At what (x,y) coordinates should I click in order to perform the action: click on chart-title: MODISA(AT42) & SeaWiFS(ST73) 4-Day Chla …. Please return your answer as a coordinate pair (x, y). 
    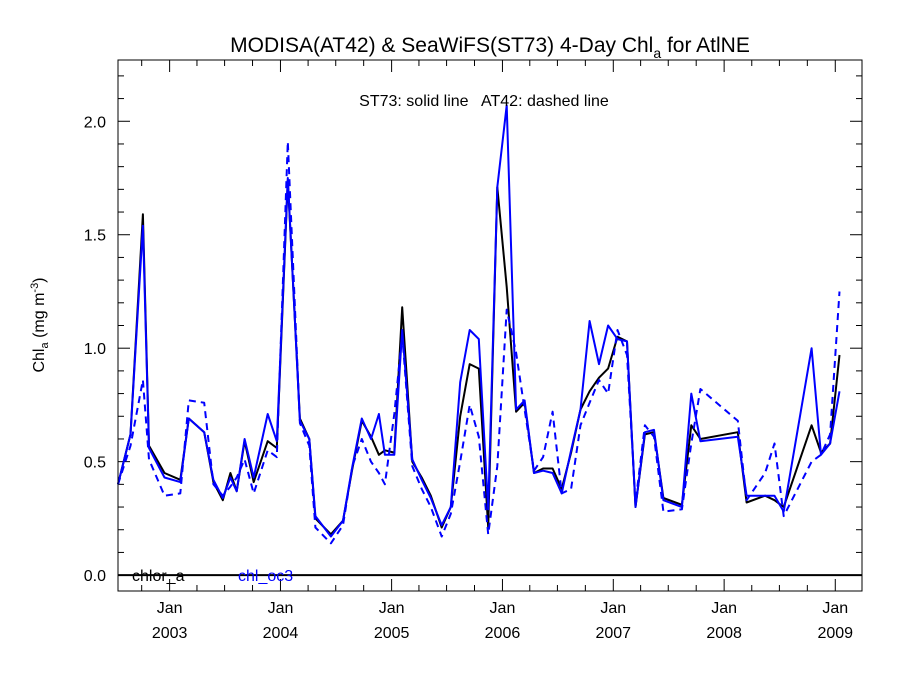
    Looking at the image, I should click on (490, 47).